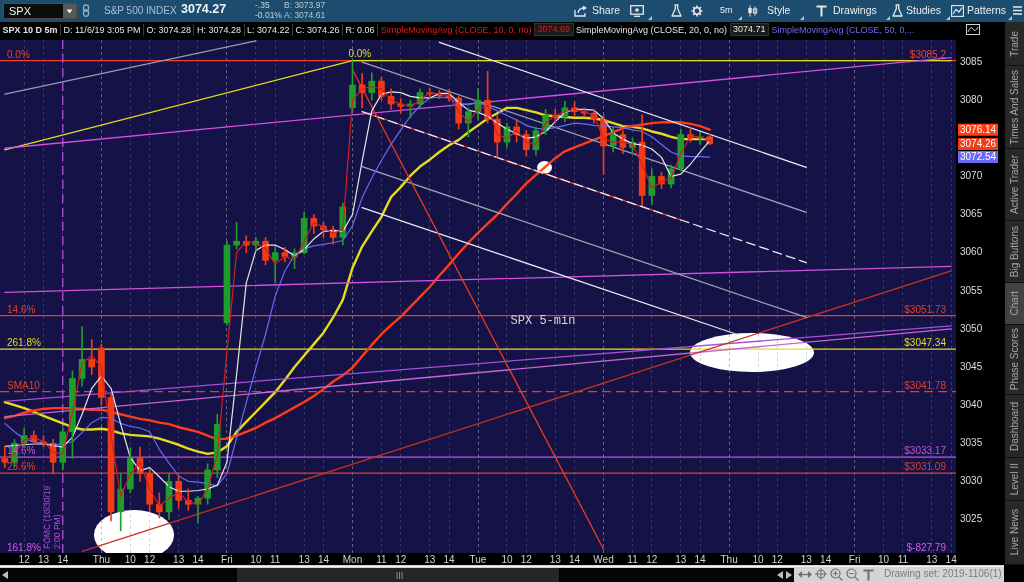 The width and height of the screenshot is (1024, 582). What do you see at coordinates (361, 29) in the screenshot?
I see `text: R: 0.06` at bounding box center [361, 29].